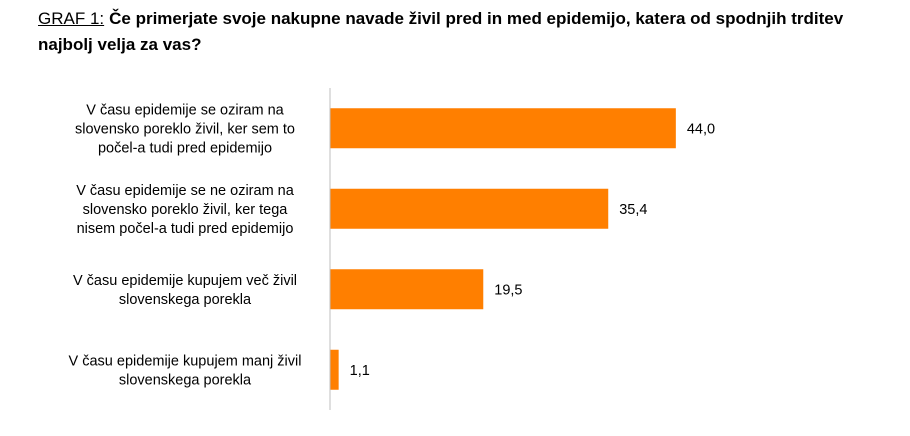 This screenshot has height=436, width=910. What do you see at coordinates (185, 380) in the screenshot?
I see `category-label-4-line-2: slovenskega porekla` at bounding box center [185, 380].